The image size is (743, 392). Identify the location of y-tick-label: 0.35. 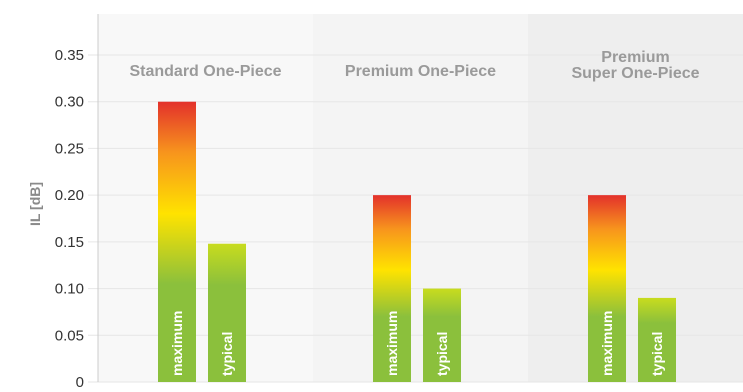
(69, 55).